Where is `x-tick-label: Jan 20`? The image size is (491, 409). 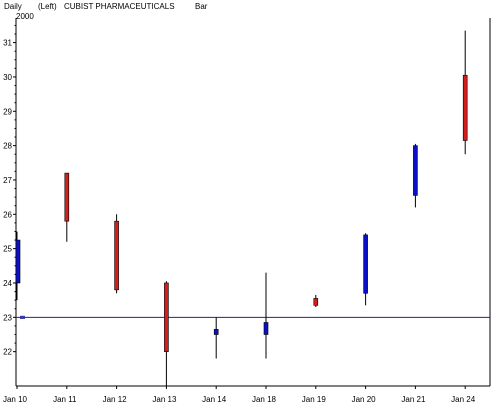 x-tick-label: Jan 20 is located at coordinates (364, 399).